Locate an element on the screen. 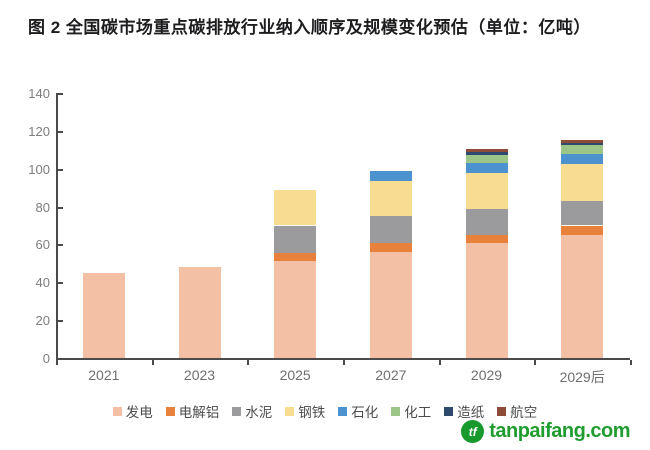  bar-segment-发电-2023 is located at coordinates (199, 312).